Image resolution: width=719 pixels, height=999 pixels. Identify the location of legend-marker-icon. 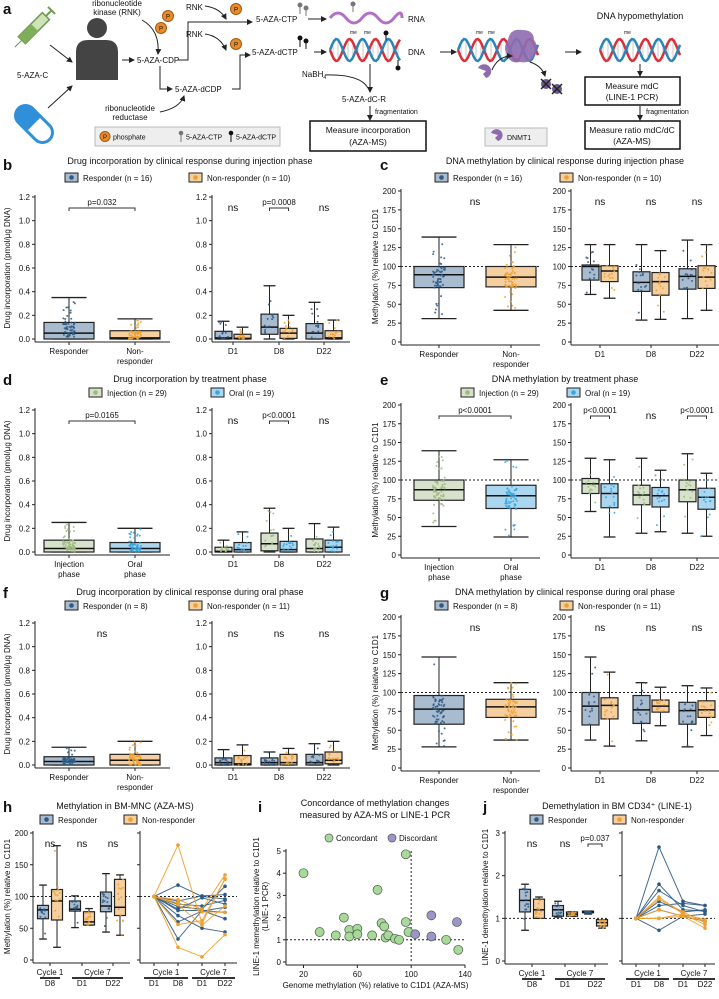
(329, 838).